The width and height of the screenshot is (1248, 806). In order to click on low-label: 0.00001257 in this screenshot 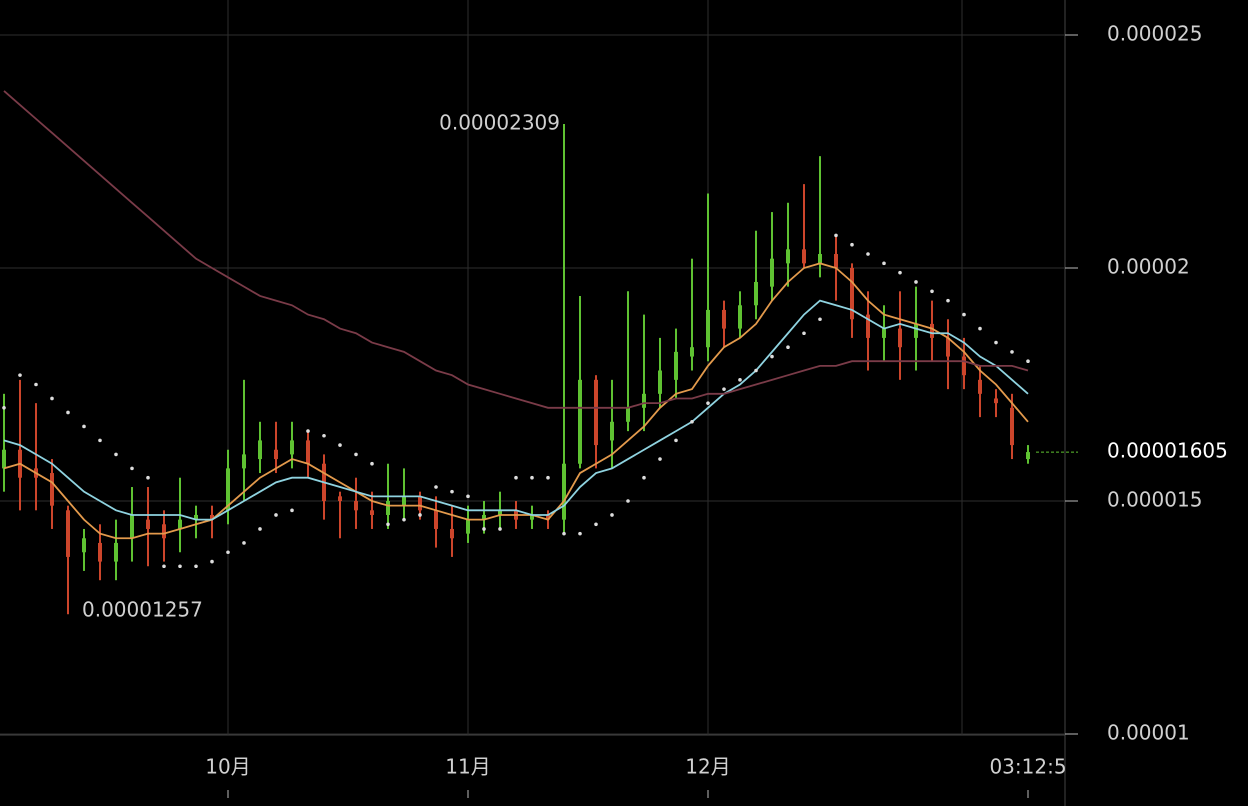, I will do `click(142, 610)`.